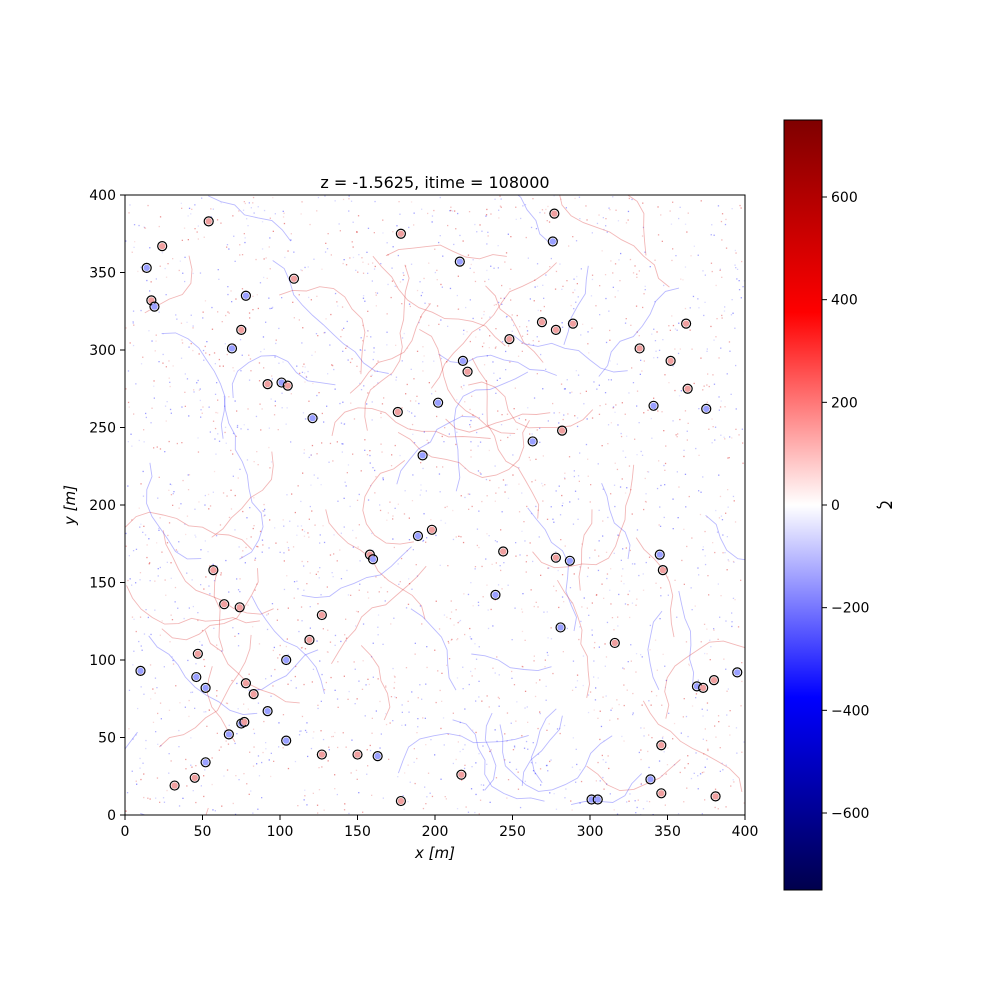  Describe the element at coordinates (885, 505) in the screenshot. I see `colorbar-label: ζ` at that location.